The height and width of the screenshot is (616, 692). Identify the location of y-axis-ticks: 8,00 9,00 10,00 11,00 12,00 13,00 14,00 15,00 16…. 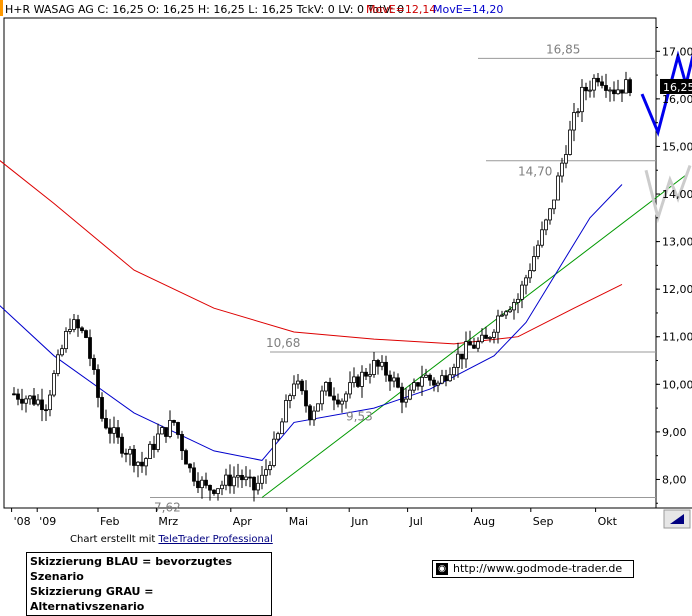
(674, 265).